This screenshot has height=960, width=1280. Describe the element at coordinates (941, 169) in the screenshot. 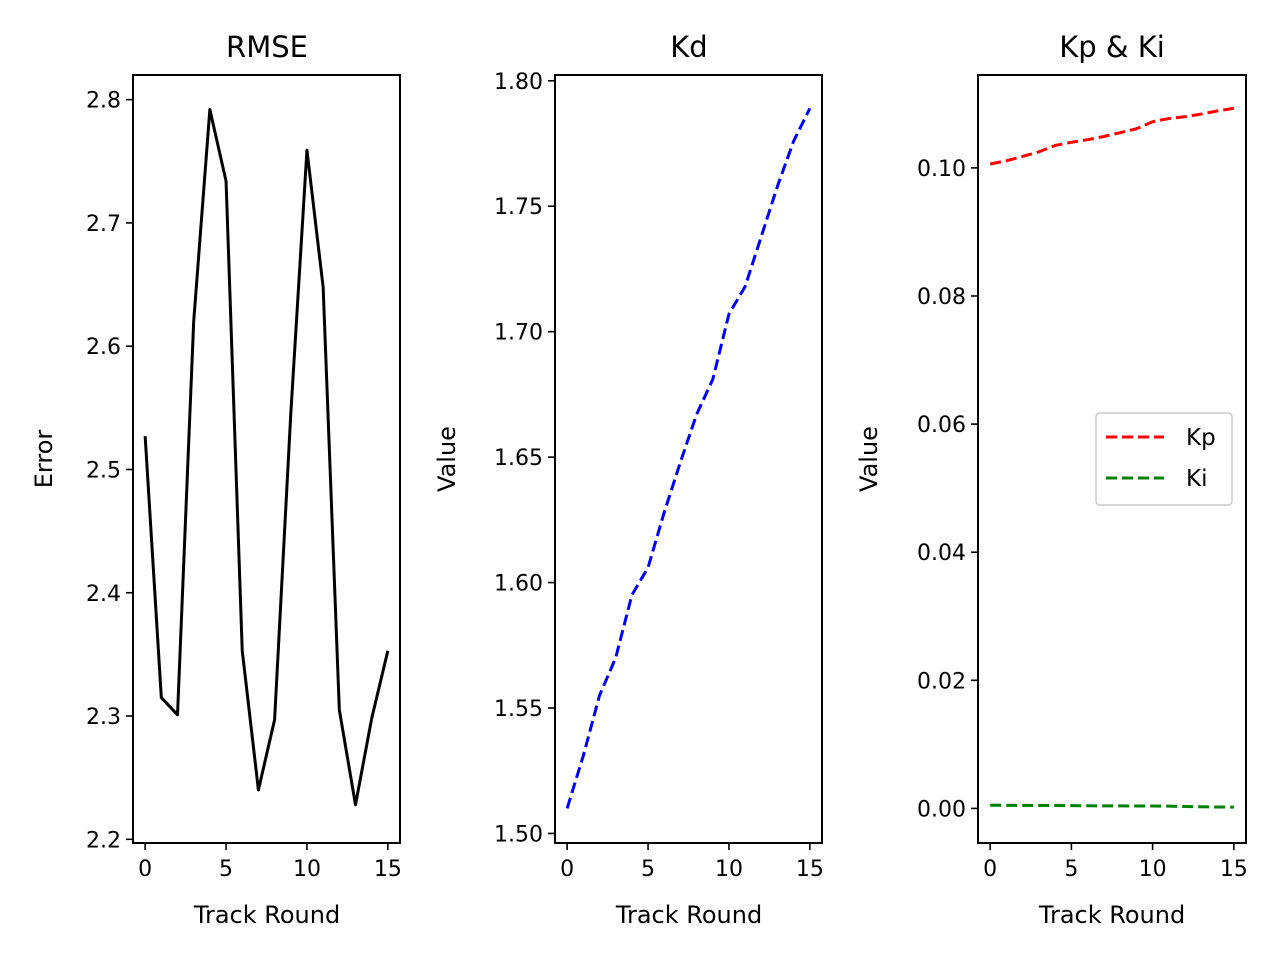

I see `y-tick-label: 0.10` at that location.